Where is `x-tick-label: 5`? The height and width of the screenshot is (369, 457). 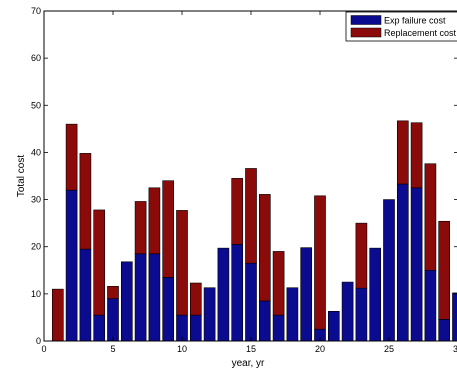 x-tick-label: 5 is located at coordinates (112, 349).